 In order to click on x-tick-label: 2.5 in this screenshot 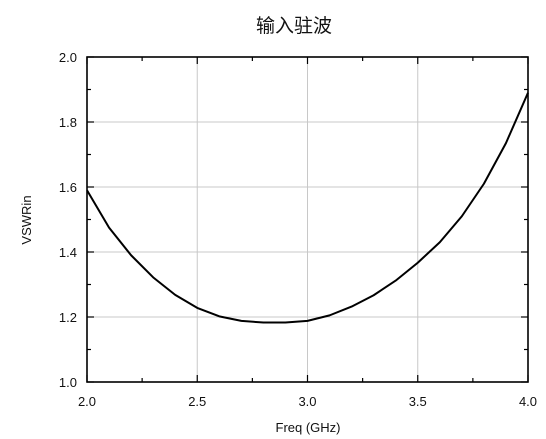, I will do `click(197, 401)`.